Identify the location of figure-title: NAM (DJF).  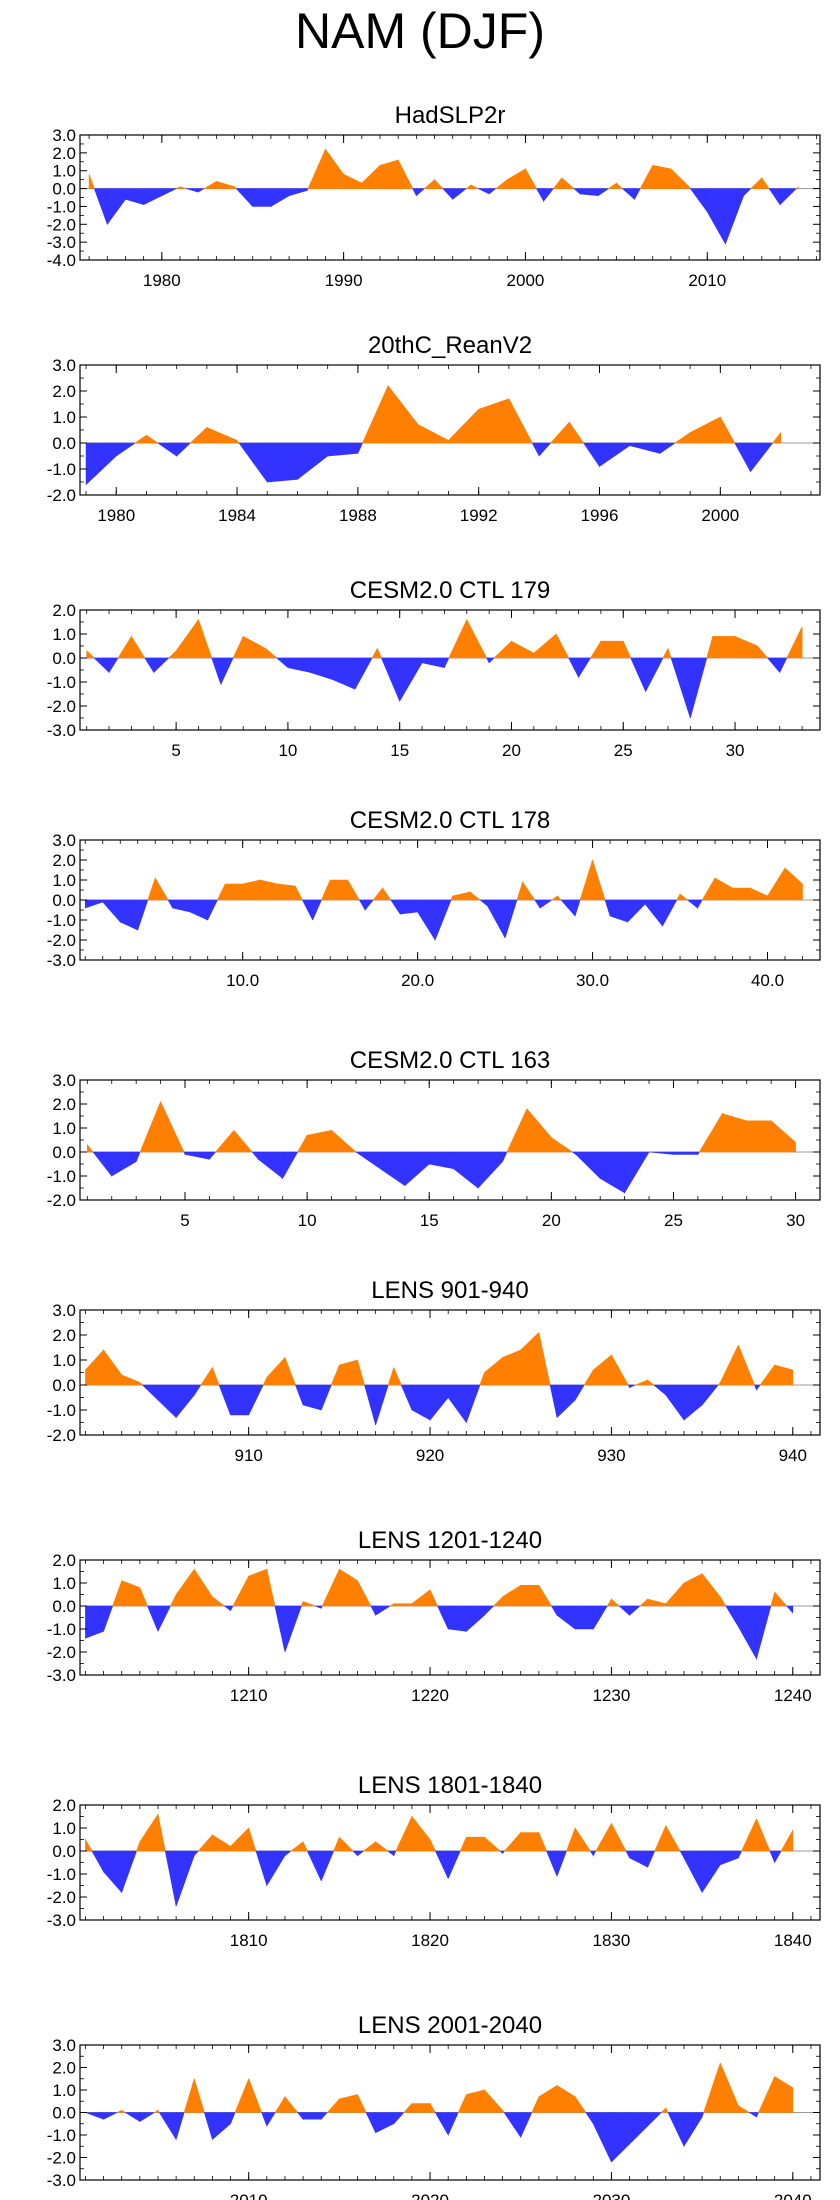
(420, 31).